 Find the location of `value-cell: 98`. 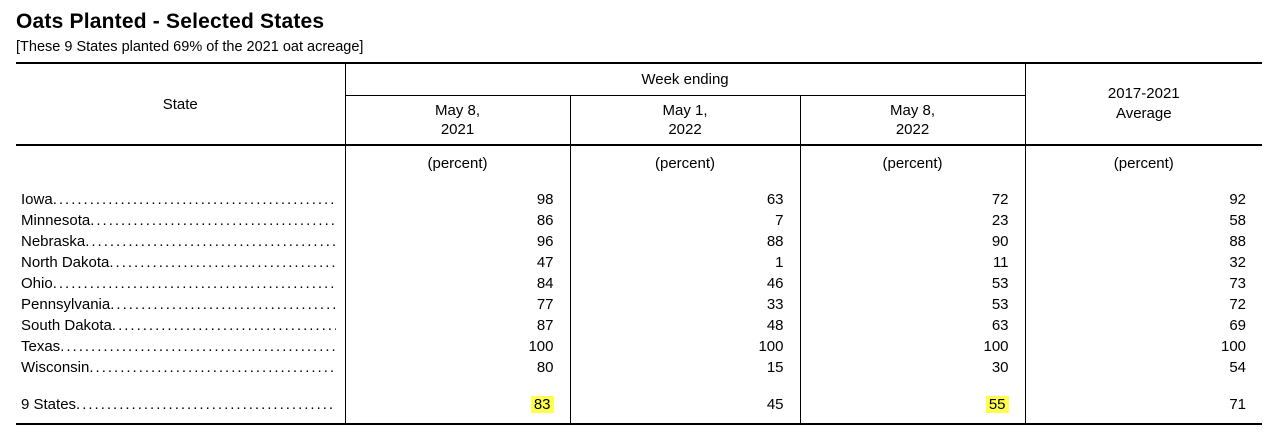

value-cell: 98 is located at coordinates (457, 195).